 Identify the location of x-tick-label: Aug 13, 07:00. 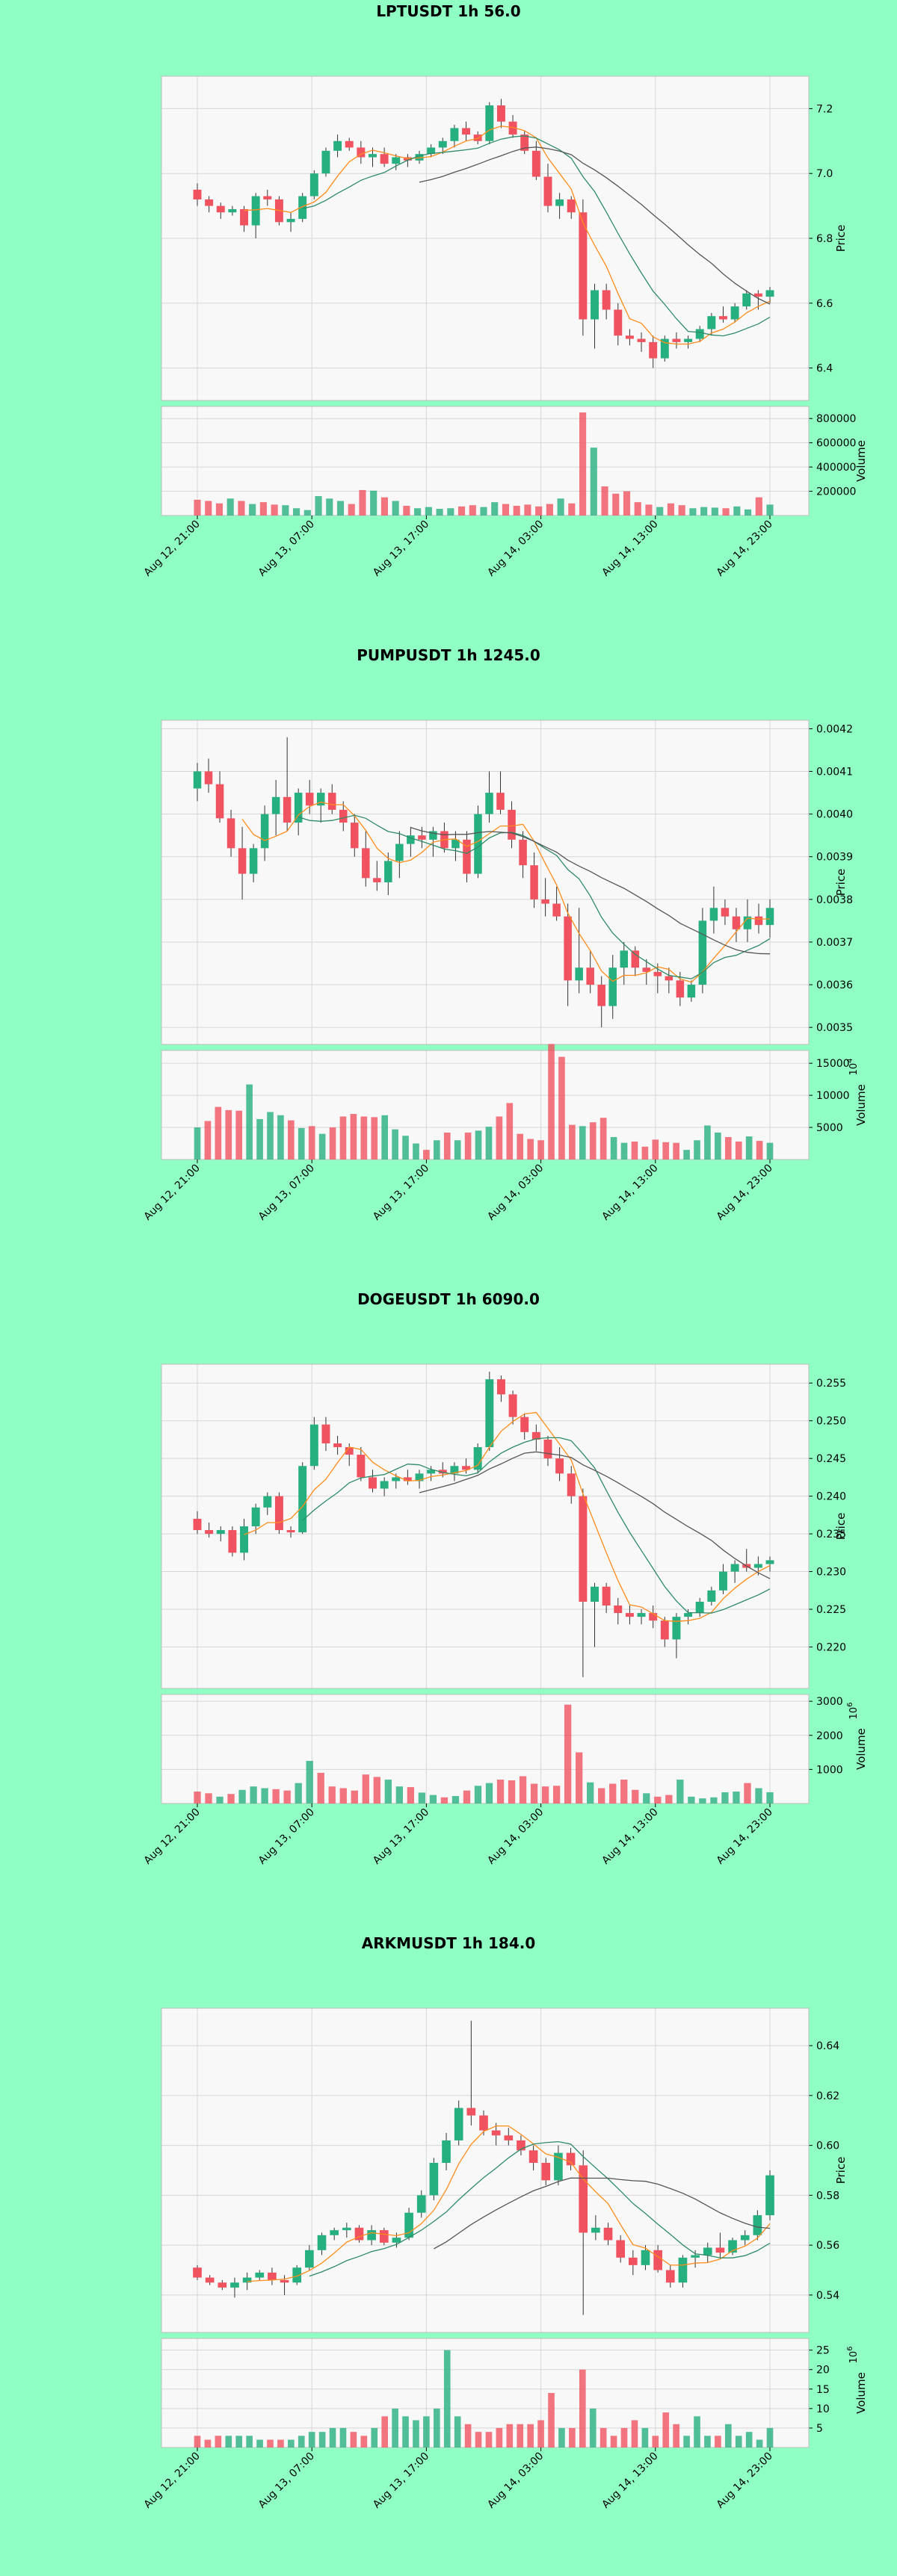
(287, 1836).